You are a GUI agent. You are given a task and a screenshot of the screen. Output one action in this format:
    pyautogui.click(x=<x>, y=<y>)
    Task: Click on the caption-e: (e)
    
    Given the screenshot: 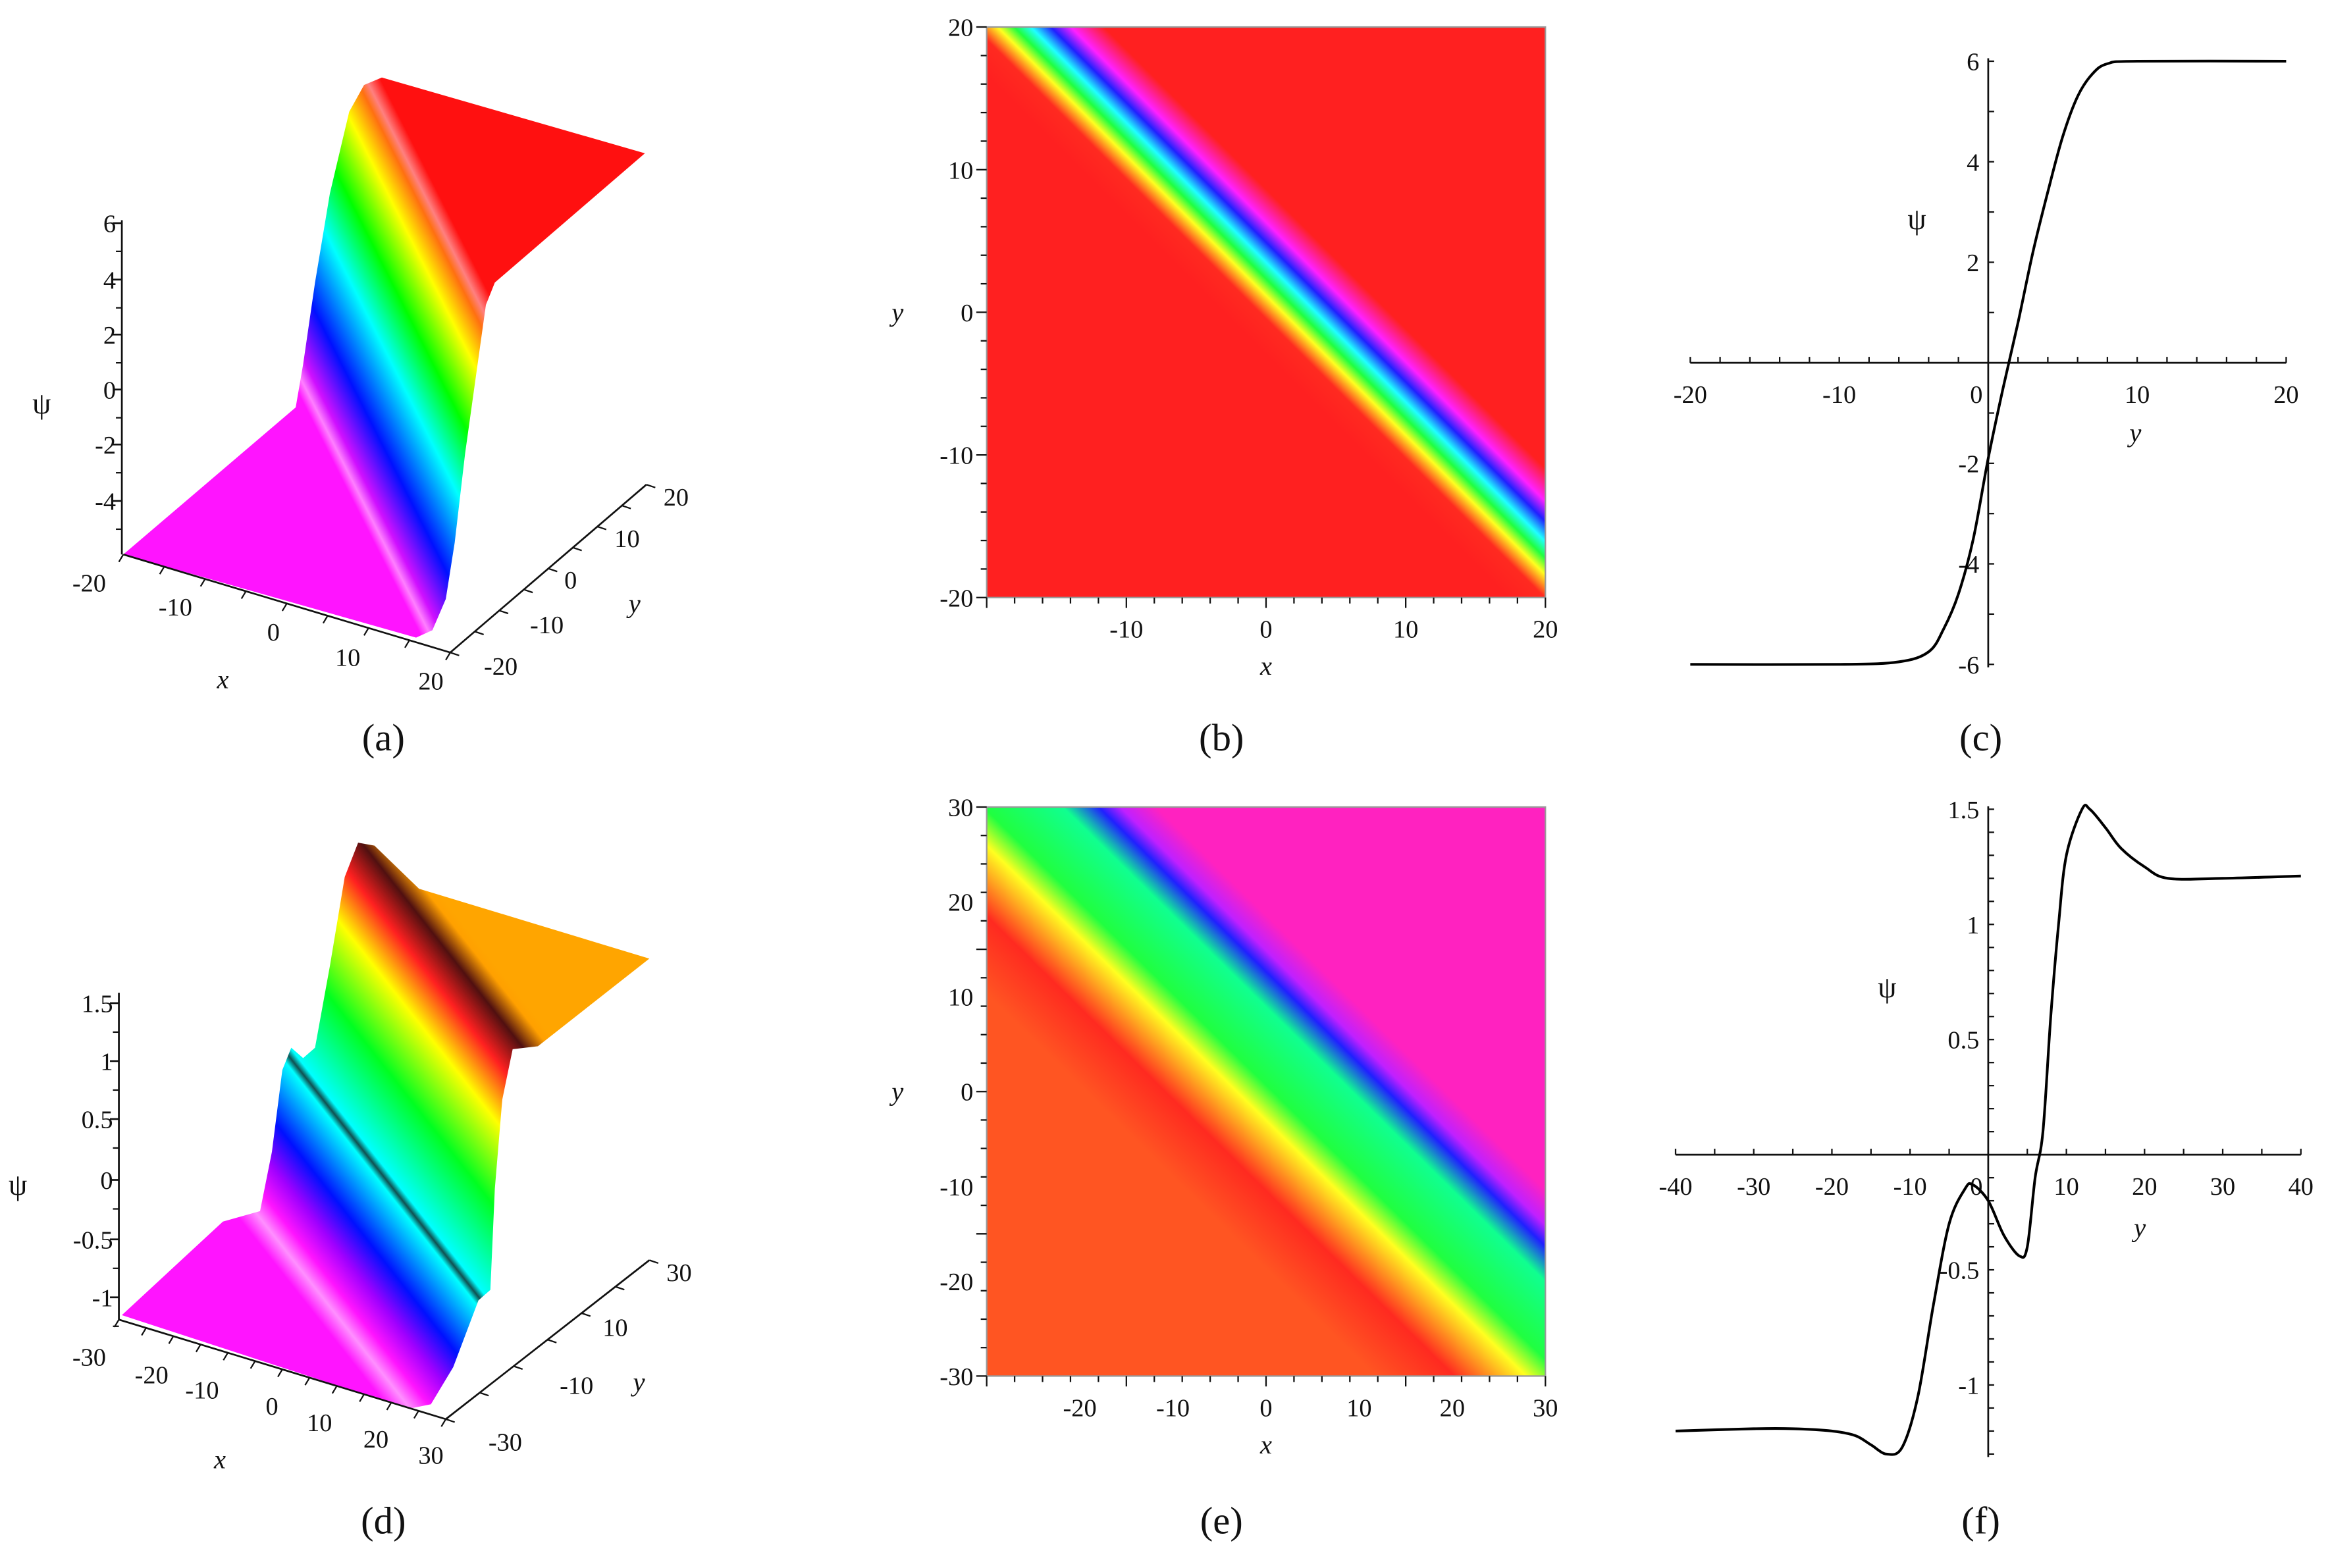 What is the action you would take?
    pyautogui.click(x=1221, y=1521)
    